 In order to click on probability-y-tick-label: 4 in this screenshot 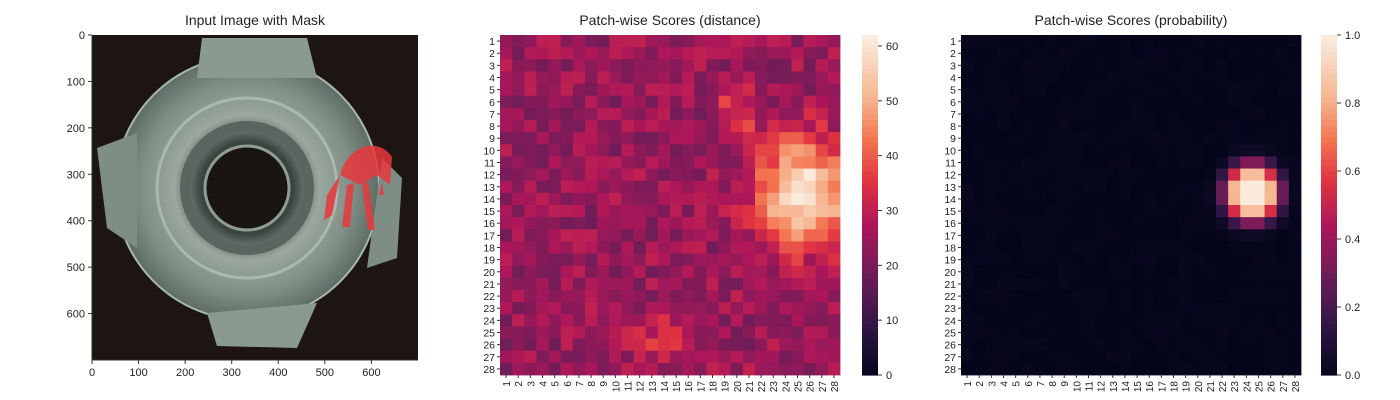, I will do `click(953, 79)`.